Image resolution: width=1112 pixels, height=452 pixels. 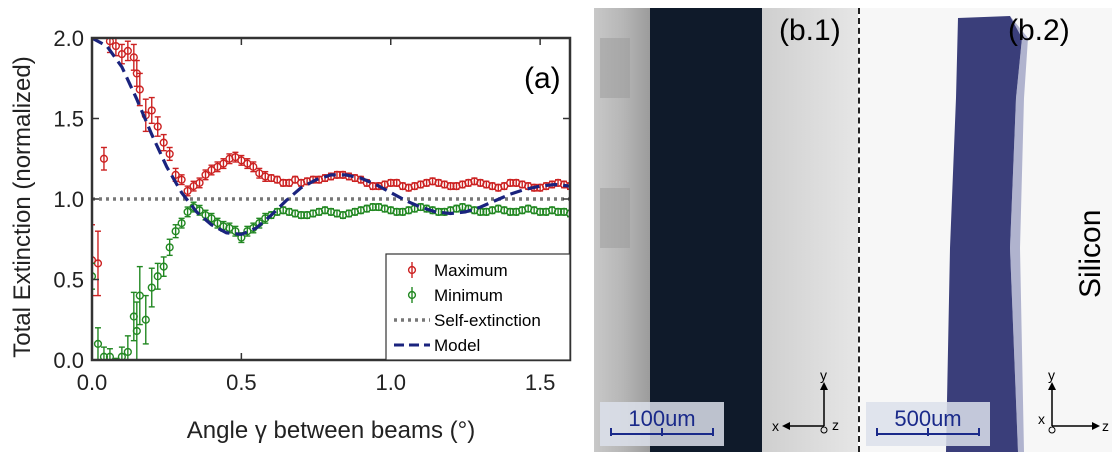 What do you see at coordinates (1041, 419) in the screenshot?
I see `axis-x-b2: x` at bounding box center [1041, 419].